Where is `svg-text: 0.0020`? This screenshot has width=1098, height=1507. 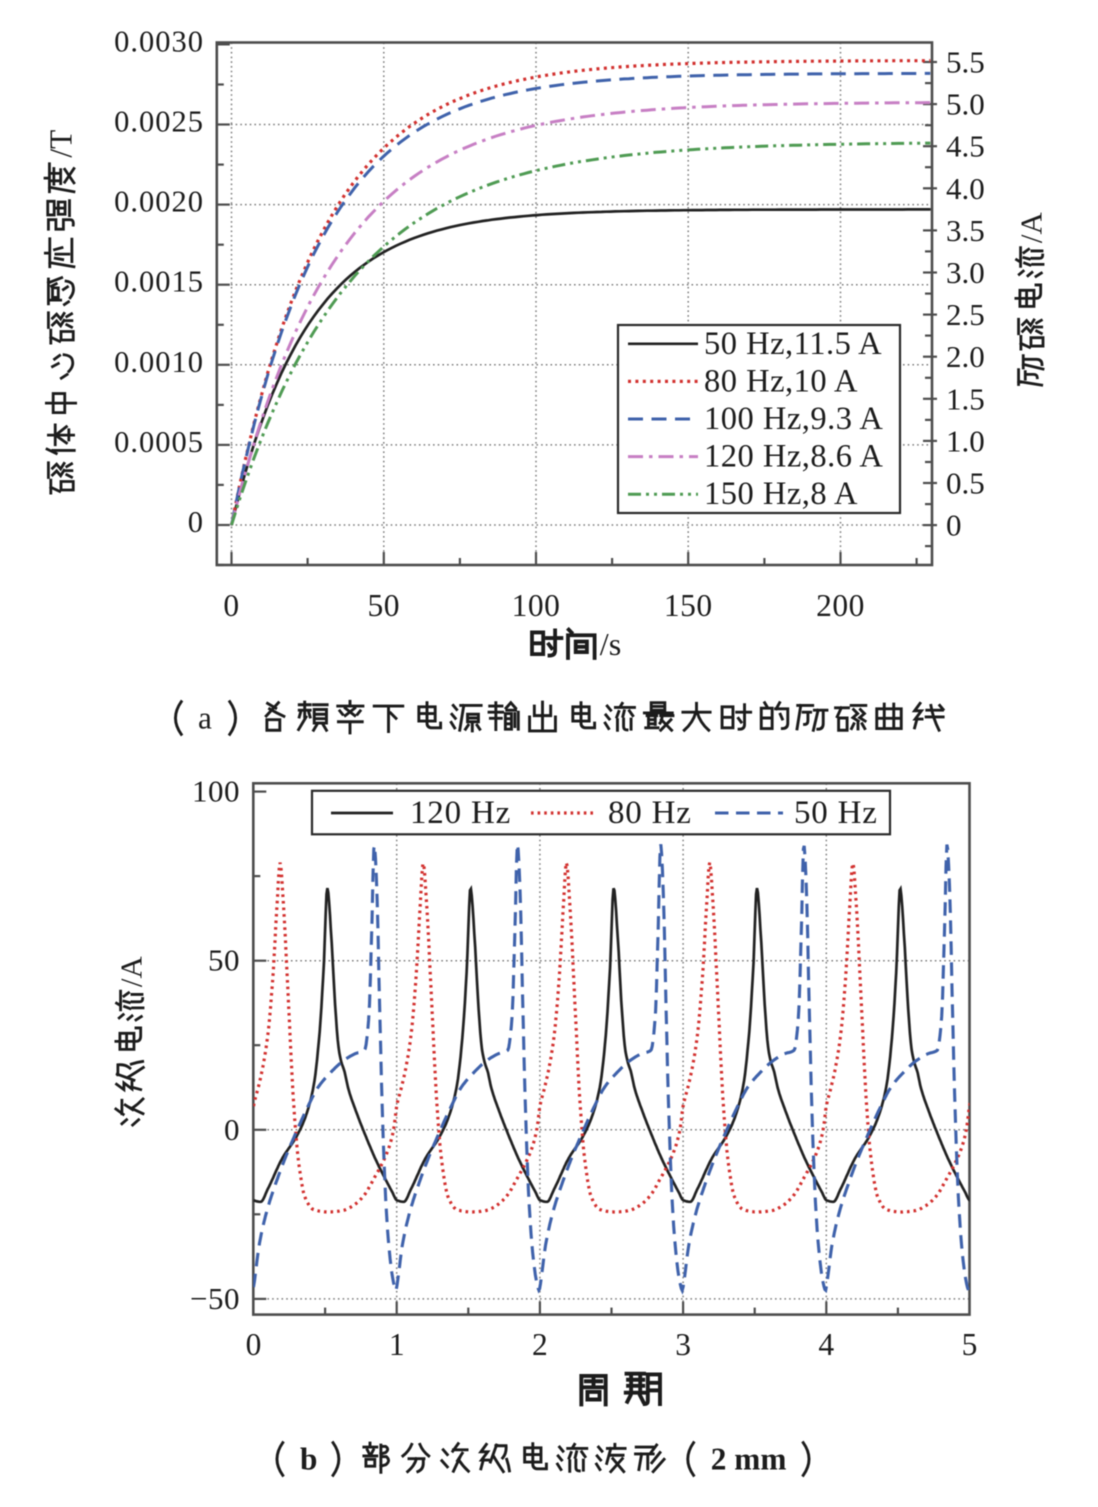 svg-text: 0.0020 is located at coordinates (159, 202).